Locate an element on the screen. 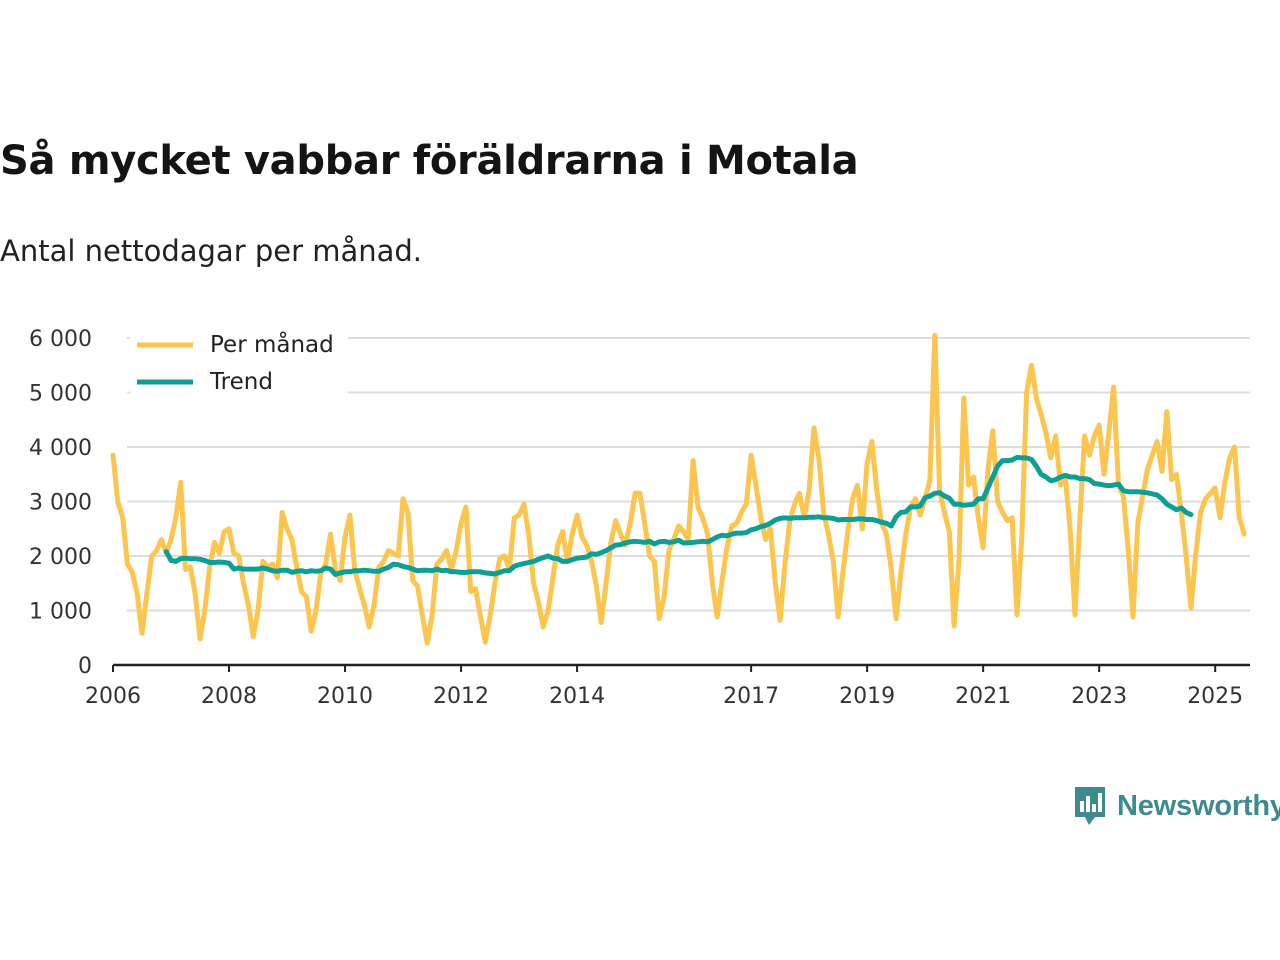  x-tick-label: 2023 is located at coordinates (1099, 696).